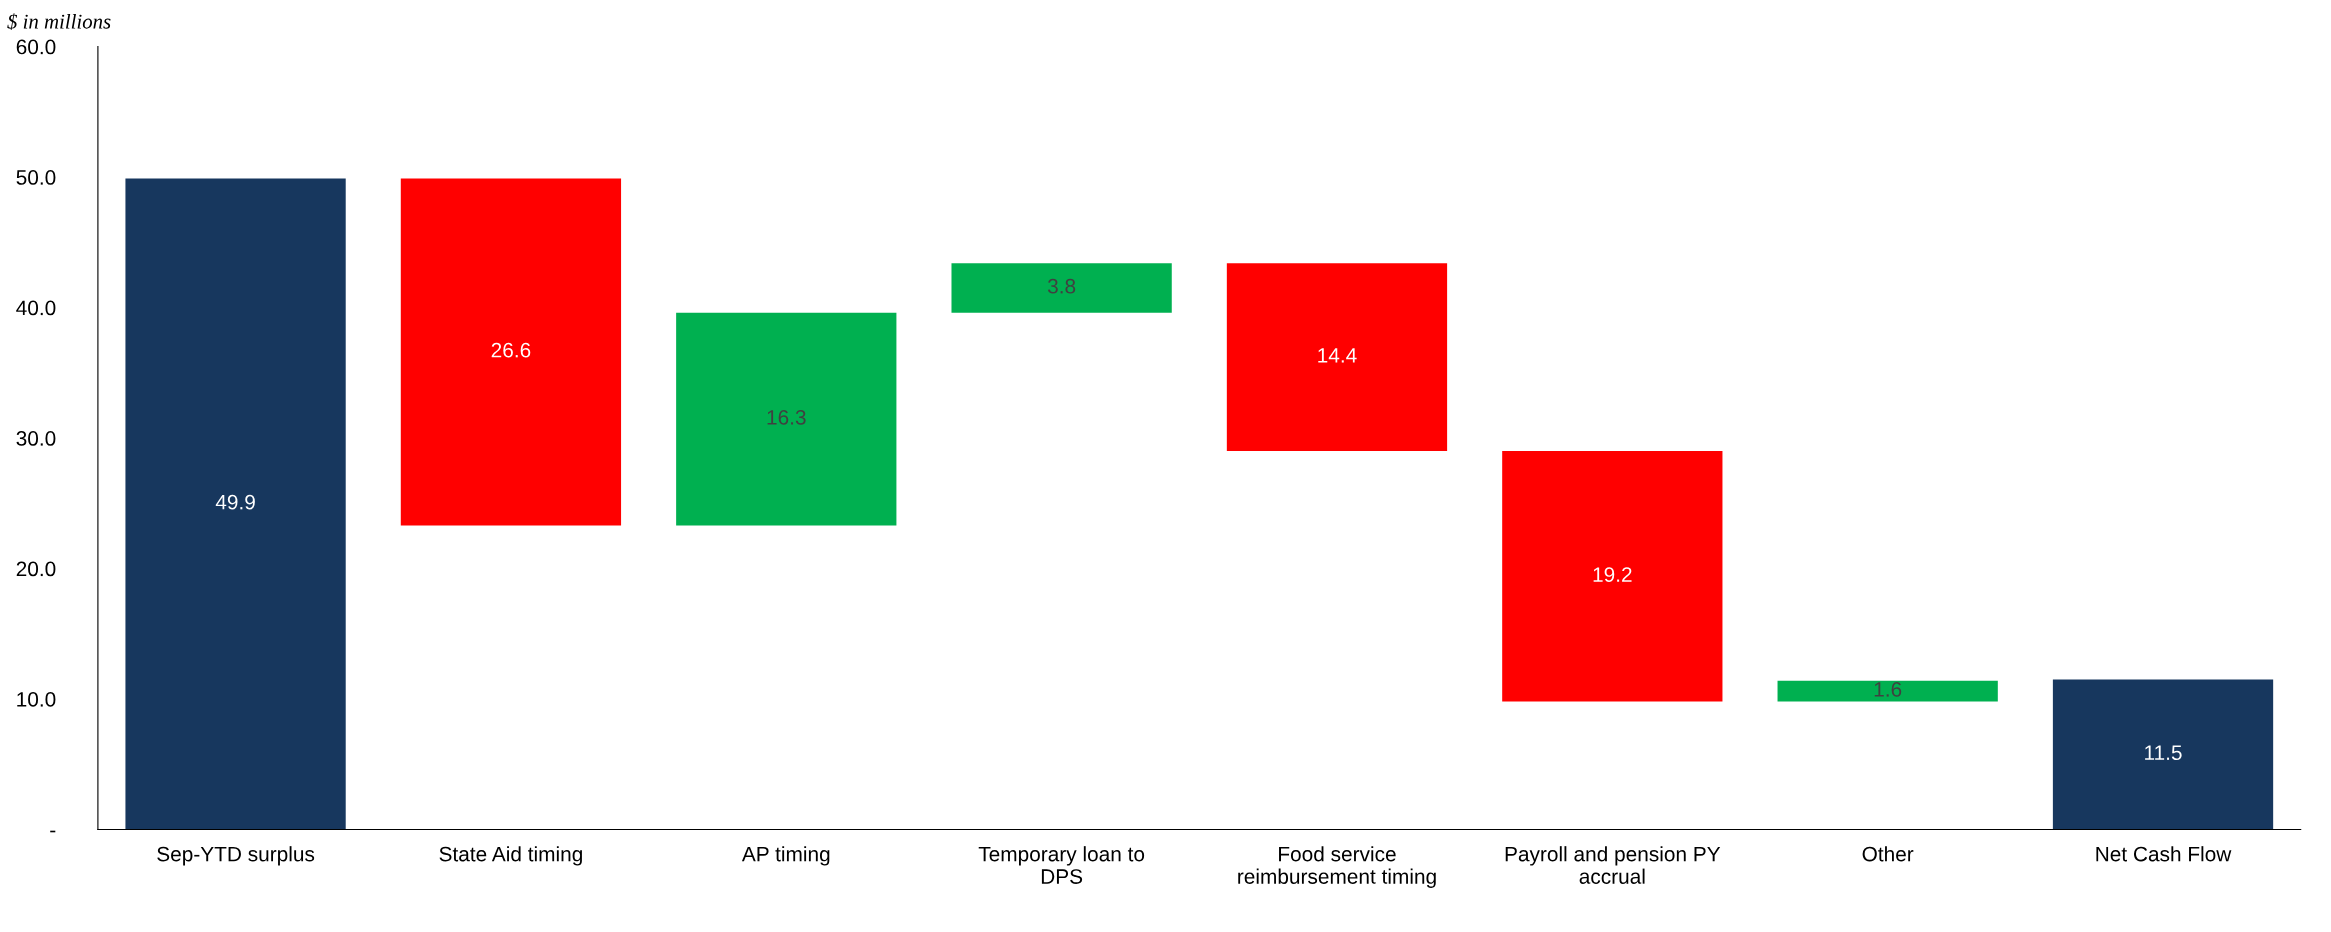 This screenshot has height=932, width=2331. What do you see at coordinates (36, 699) in the screenshot?
I see `y-tick-label: 10.0` at bounding box center [36, 699].